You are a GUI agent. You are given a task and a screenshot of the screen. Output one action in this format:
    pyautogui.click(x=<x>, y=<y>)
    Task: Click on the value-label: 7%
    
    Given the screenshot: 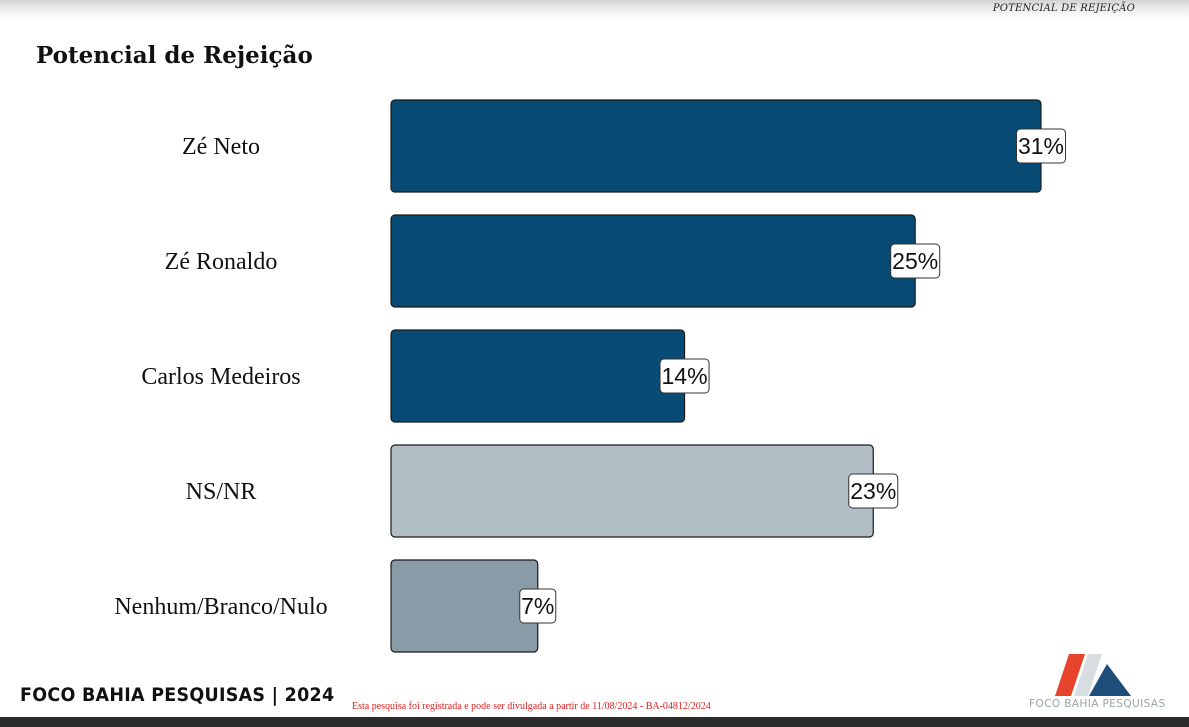 What is the action you would take?
    pyautogui.click(x=537, y=606)
    